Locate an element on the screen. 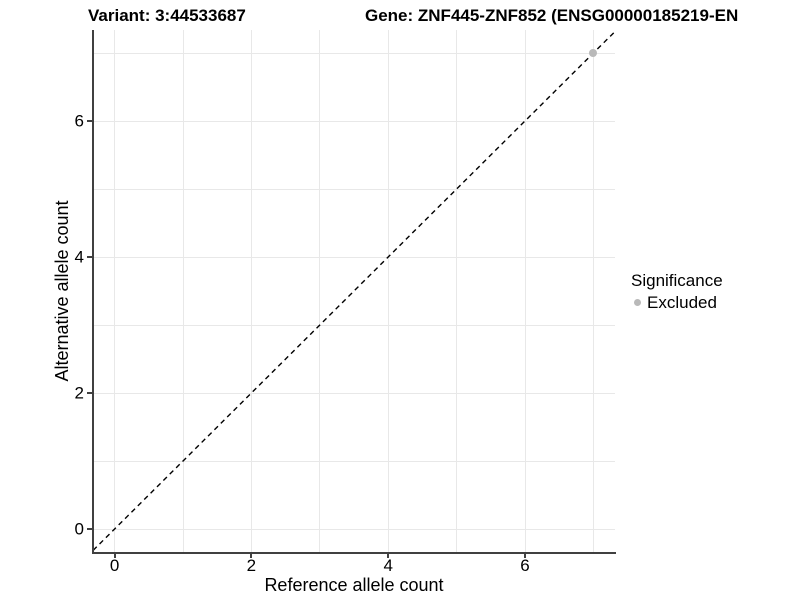 The width and height of the screenshot is (800, 600). legend-item-excluded: Excluded is located at coordinates (677, 302).